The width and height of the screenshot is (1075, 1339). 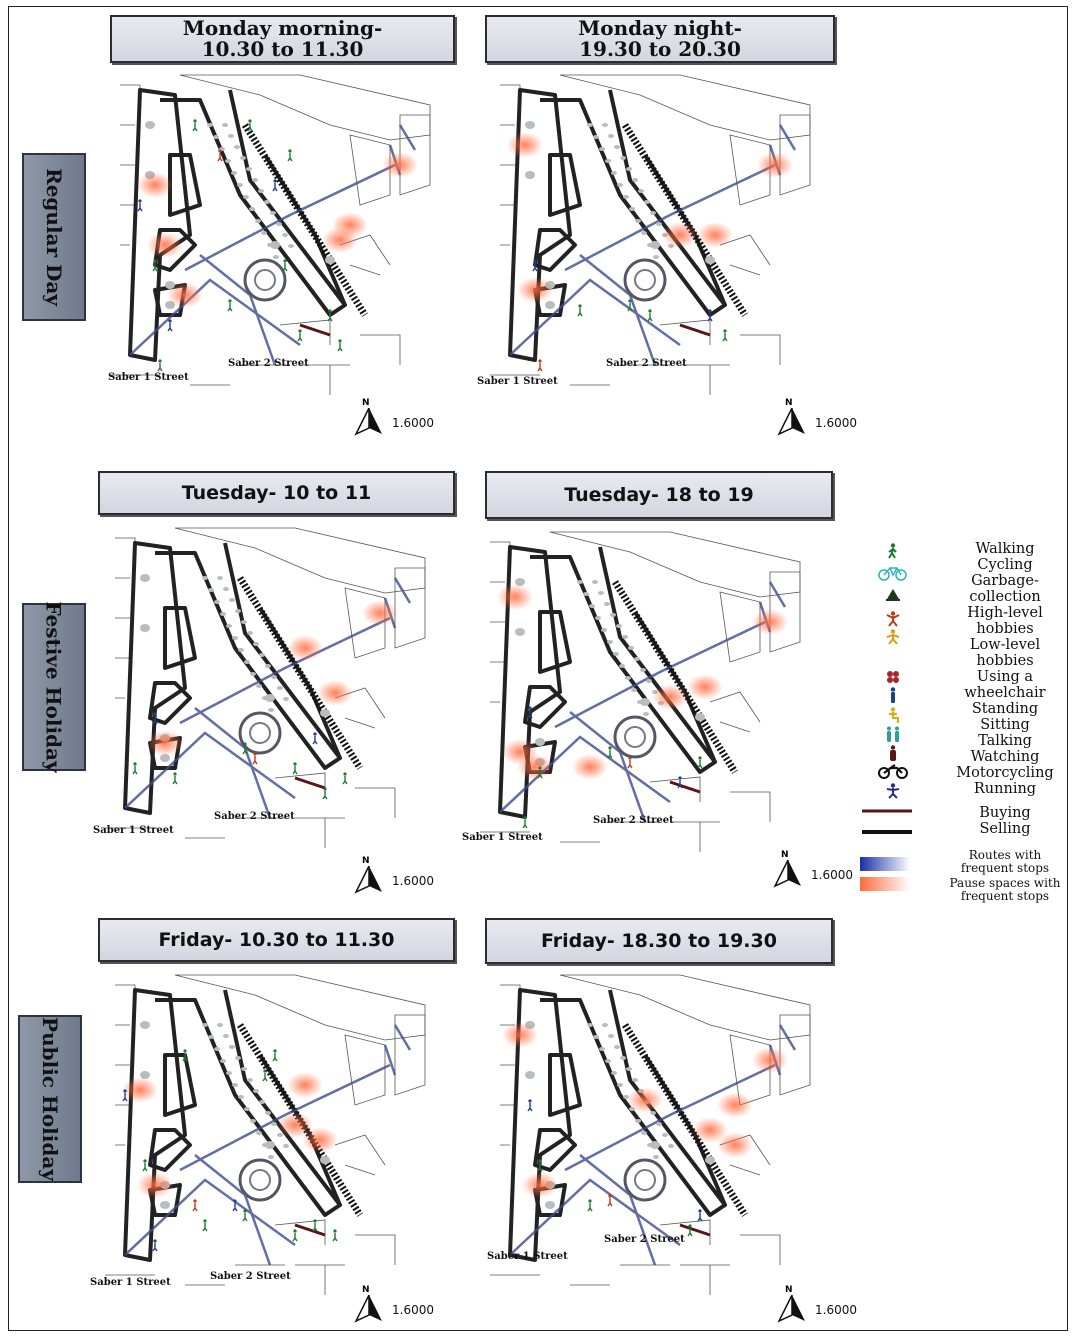 I want to click on legend-label: Running, so click(x=1005, y=789).